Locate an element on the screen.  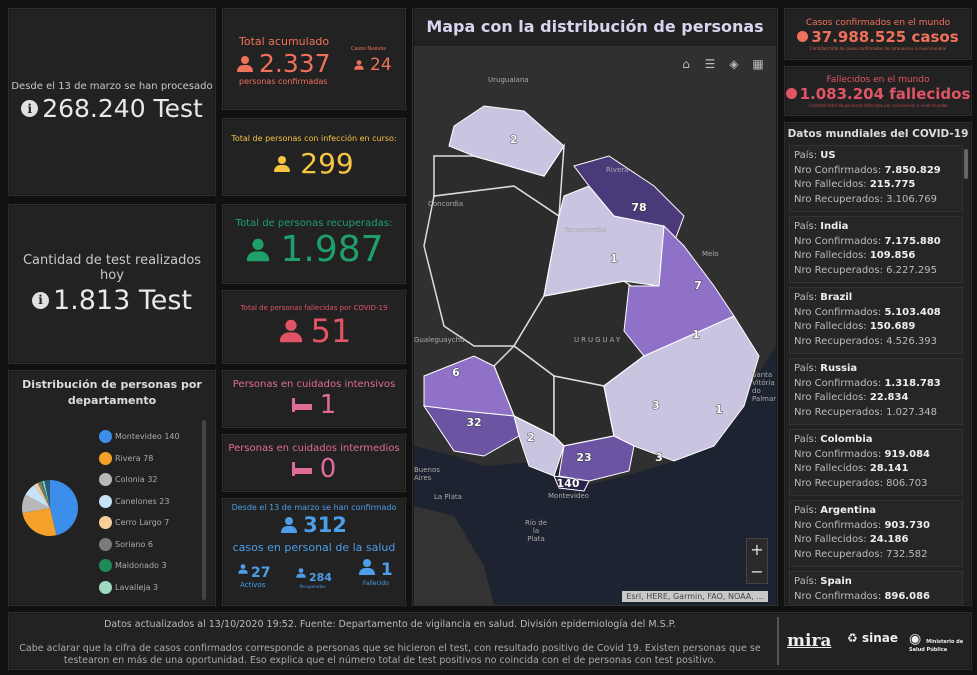
legend-item: Lavalleja 3 is located at coordinates (151, 588).